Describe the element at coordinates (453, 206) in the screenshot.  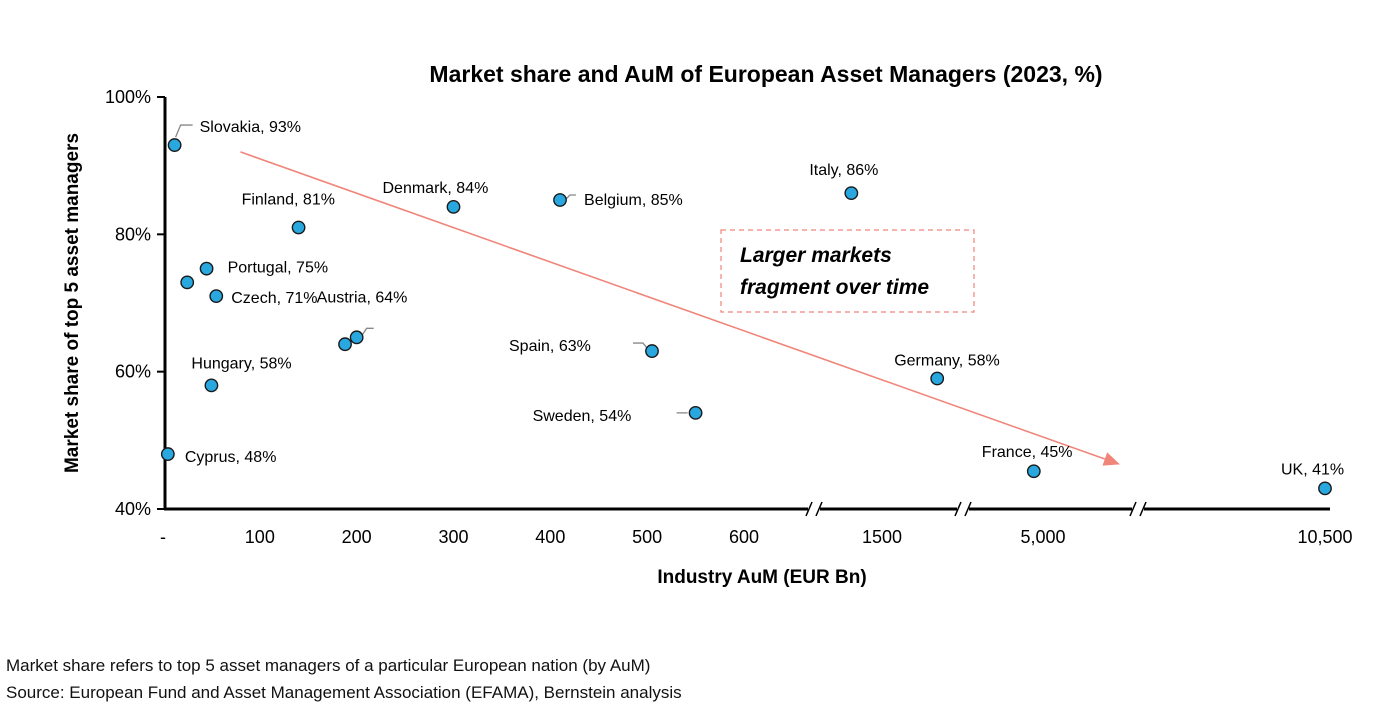
I see `data-point-denmark` at that location.